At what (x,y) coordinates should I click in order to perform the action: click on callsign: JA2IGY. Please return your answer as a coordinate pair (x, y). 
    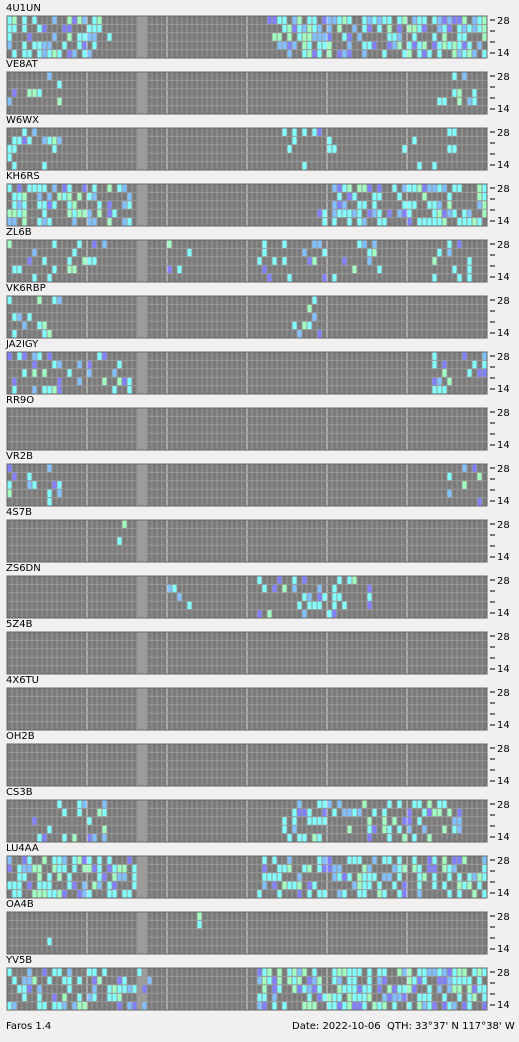
    Looking at the image, I should click on (22, 344).